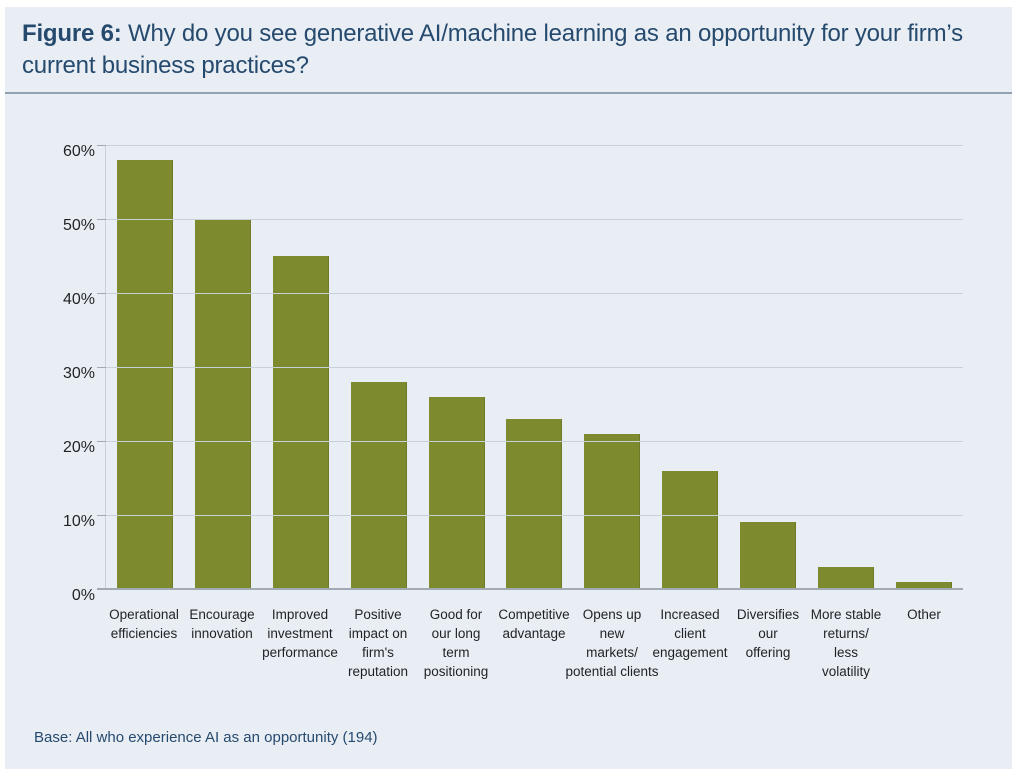 The height and width of the screenshot is (778, 1024). Describe the element at coordinates (78, 299) in the screenshot. I see `y-tick-label: 40%` at that location.